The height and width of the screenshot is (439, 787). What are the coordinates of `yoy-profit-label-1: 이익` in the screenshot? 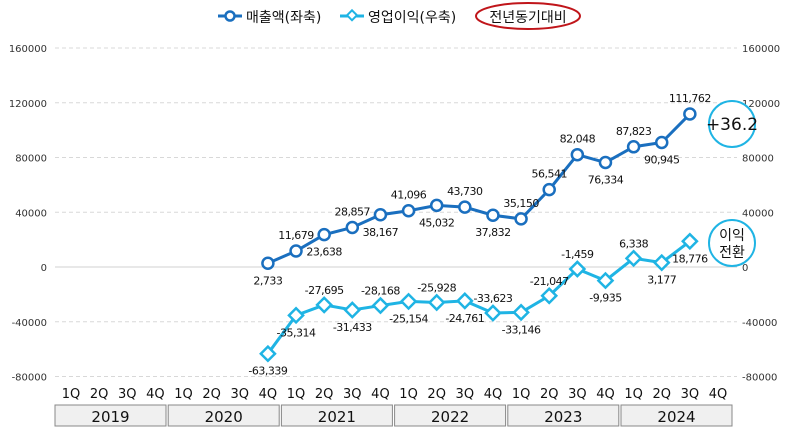 It's located at (732, 236).